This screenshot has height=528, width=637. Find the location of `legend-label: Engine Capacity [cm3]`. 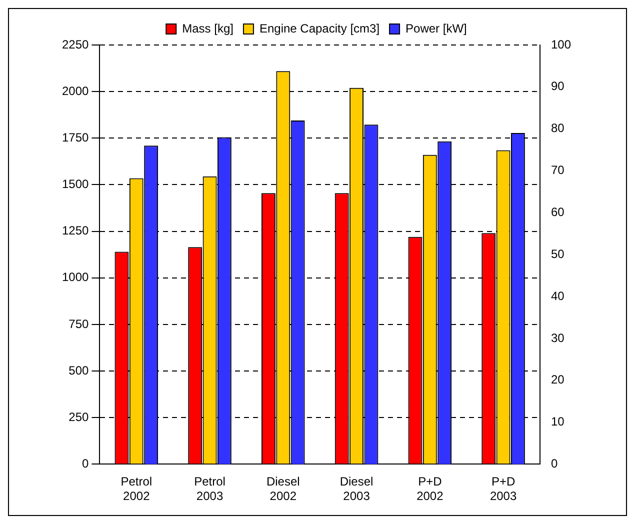

legend-label: Engine Capacity [cm3] is located at coordinates (319, 28).